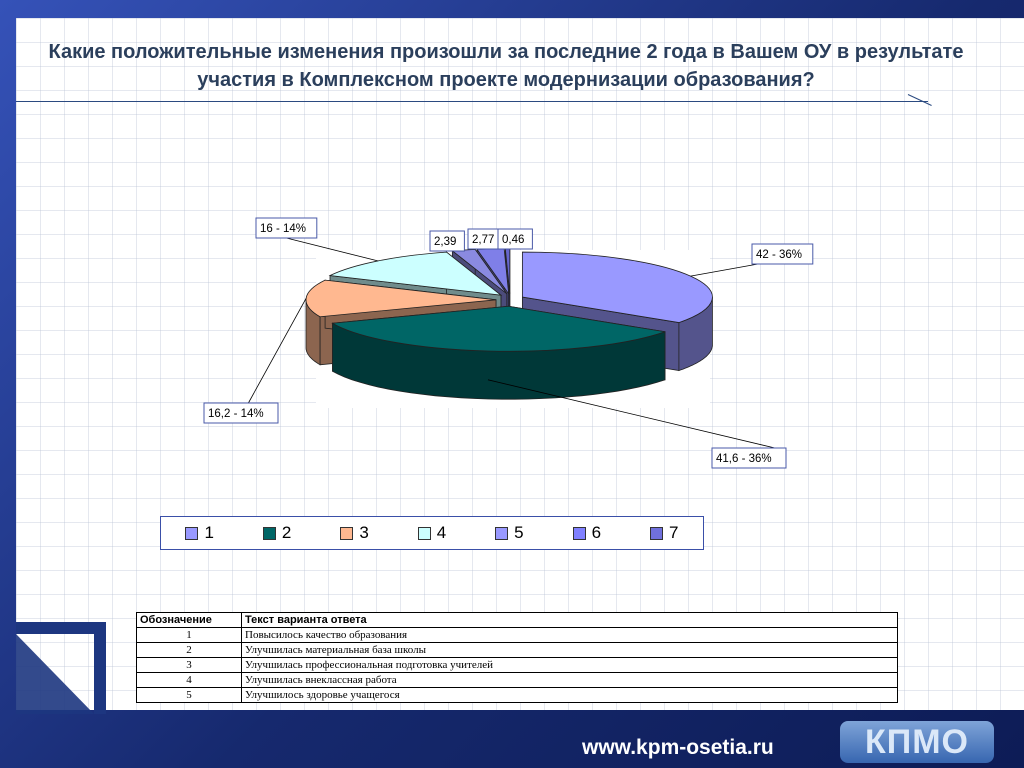  I want to click on data-label: 16 - 14%, so click(283, 229).